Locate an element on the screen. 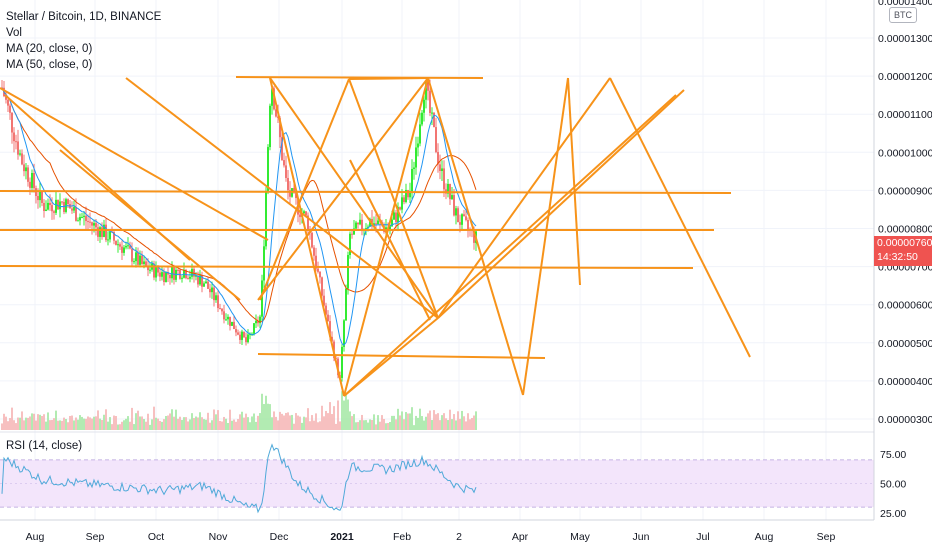 Image resolution: width=932 pixels, height=550 pixels. ma20-label: MA (20, close, 0) is located at coordinates (49, 49).